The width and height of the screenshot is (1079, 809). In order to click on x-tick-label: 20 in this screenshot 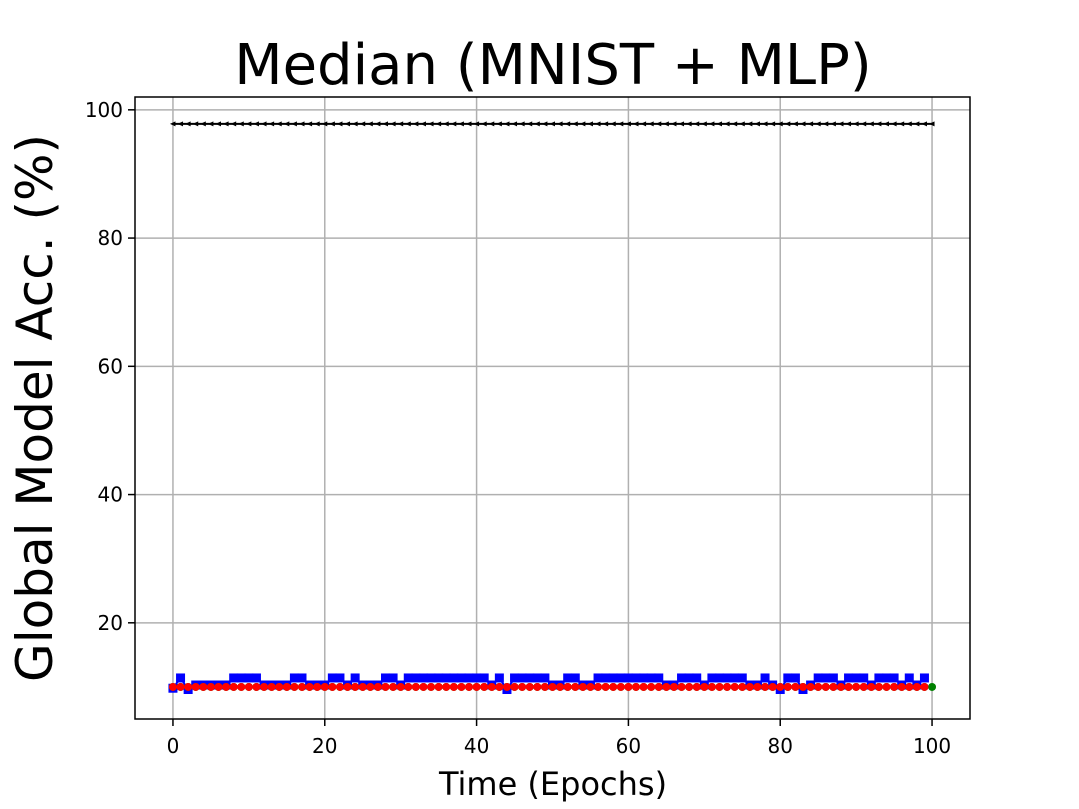, I will do `click(324, 746)`.